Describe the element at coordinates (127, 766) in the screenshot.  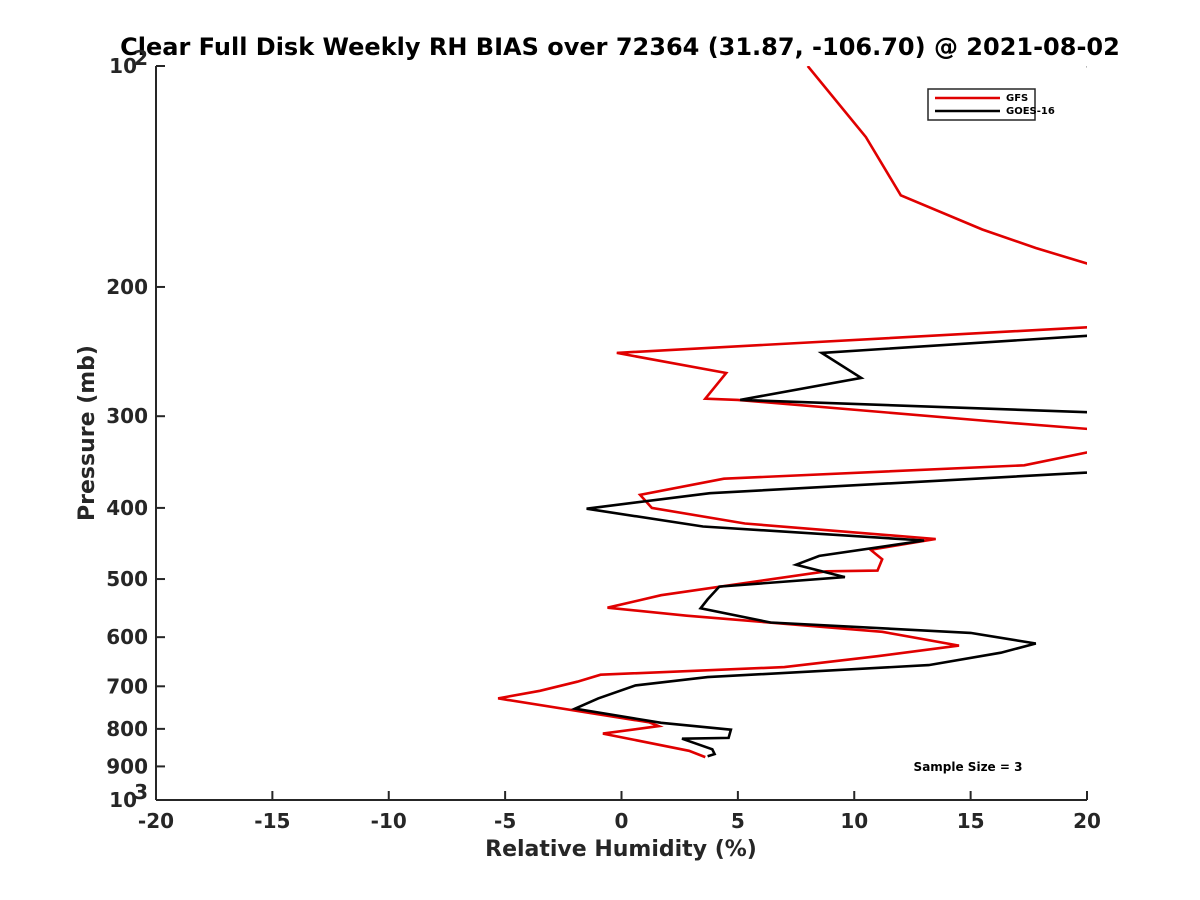
I see `y-tick-label: 900` at that location.